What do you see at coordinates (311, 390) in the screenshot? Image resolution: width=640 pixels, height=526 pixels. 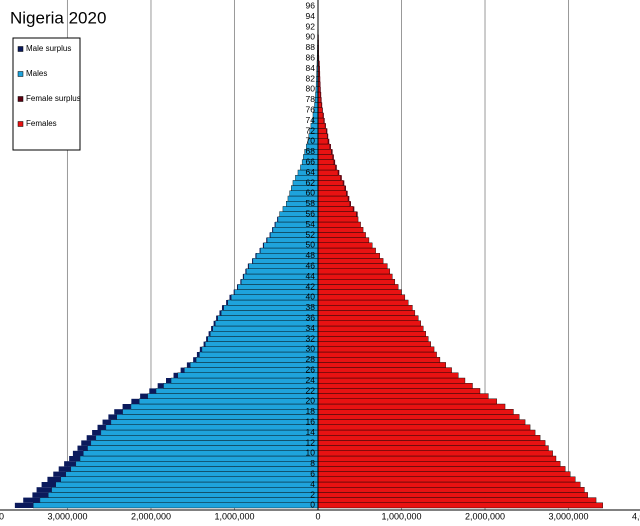 I see `y-tick-label: 22` at bounding box center [311, 390].